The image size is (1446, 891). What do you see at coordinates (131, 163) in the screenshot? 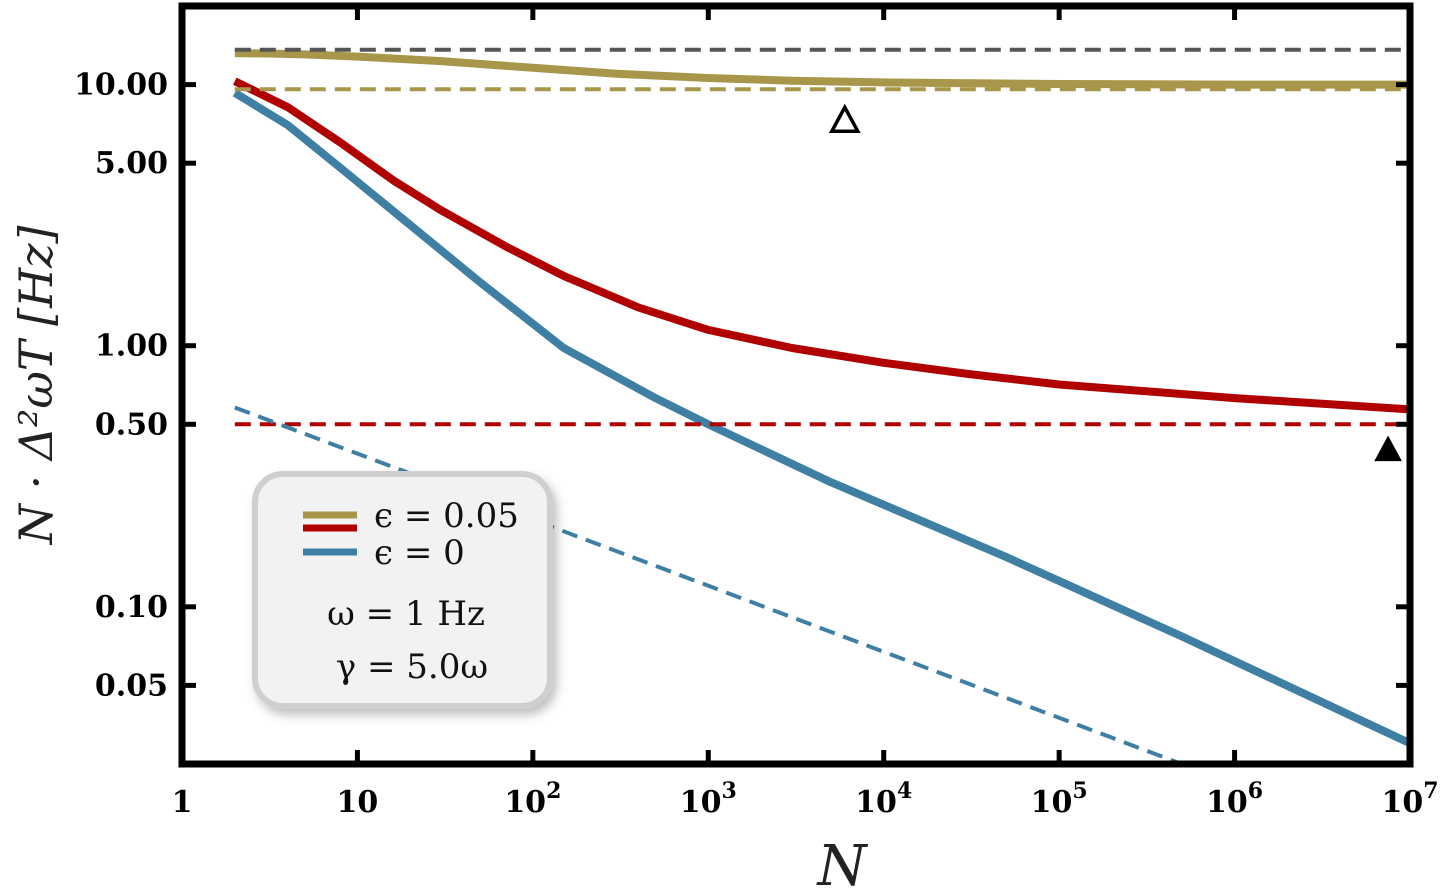
I see `y-tick-label: 5.00` at bounding box center [131, 163].